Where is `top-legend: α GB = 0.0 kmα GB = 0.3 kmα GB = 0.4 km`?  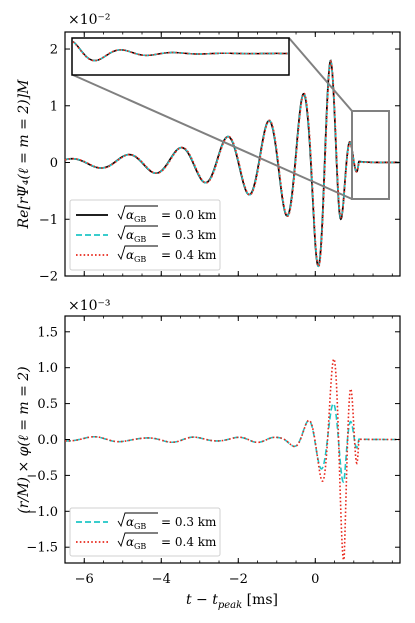
top-legend: α GB = 0.0 kmα GB = 0.3 kmα GB = 0.4 km is located at coordinates (145, 235).